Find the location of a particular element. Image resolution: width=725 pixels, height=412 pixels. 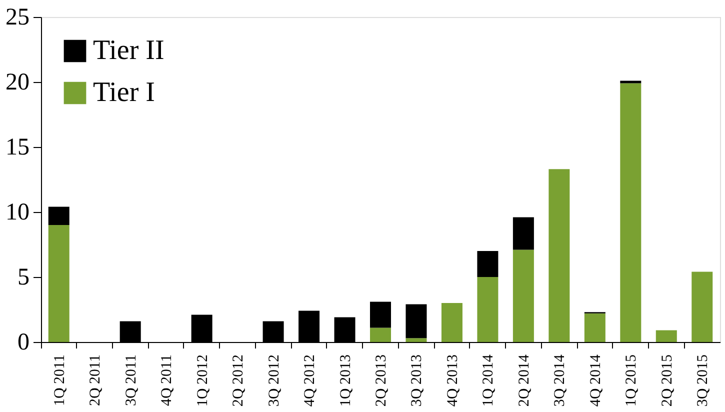

x-tick-label: 1Q 2011 is located at coordinates (60, 380).